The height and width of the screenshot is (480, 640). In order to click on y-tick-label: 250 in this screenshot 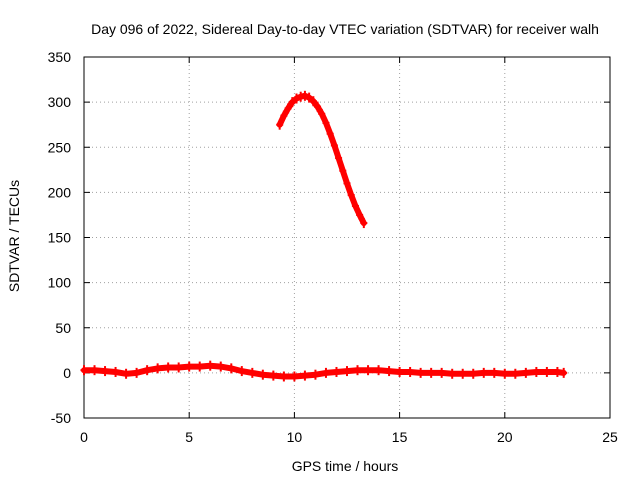, I will do `click(60, 147)`.